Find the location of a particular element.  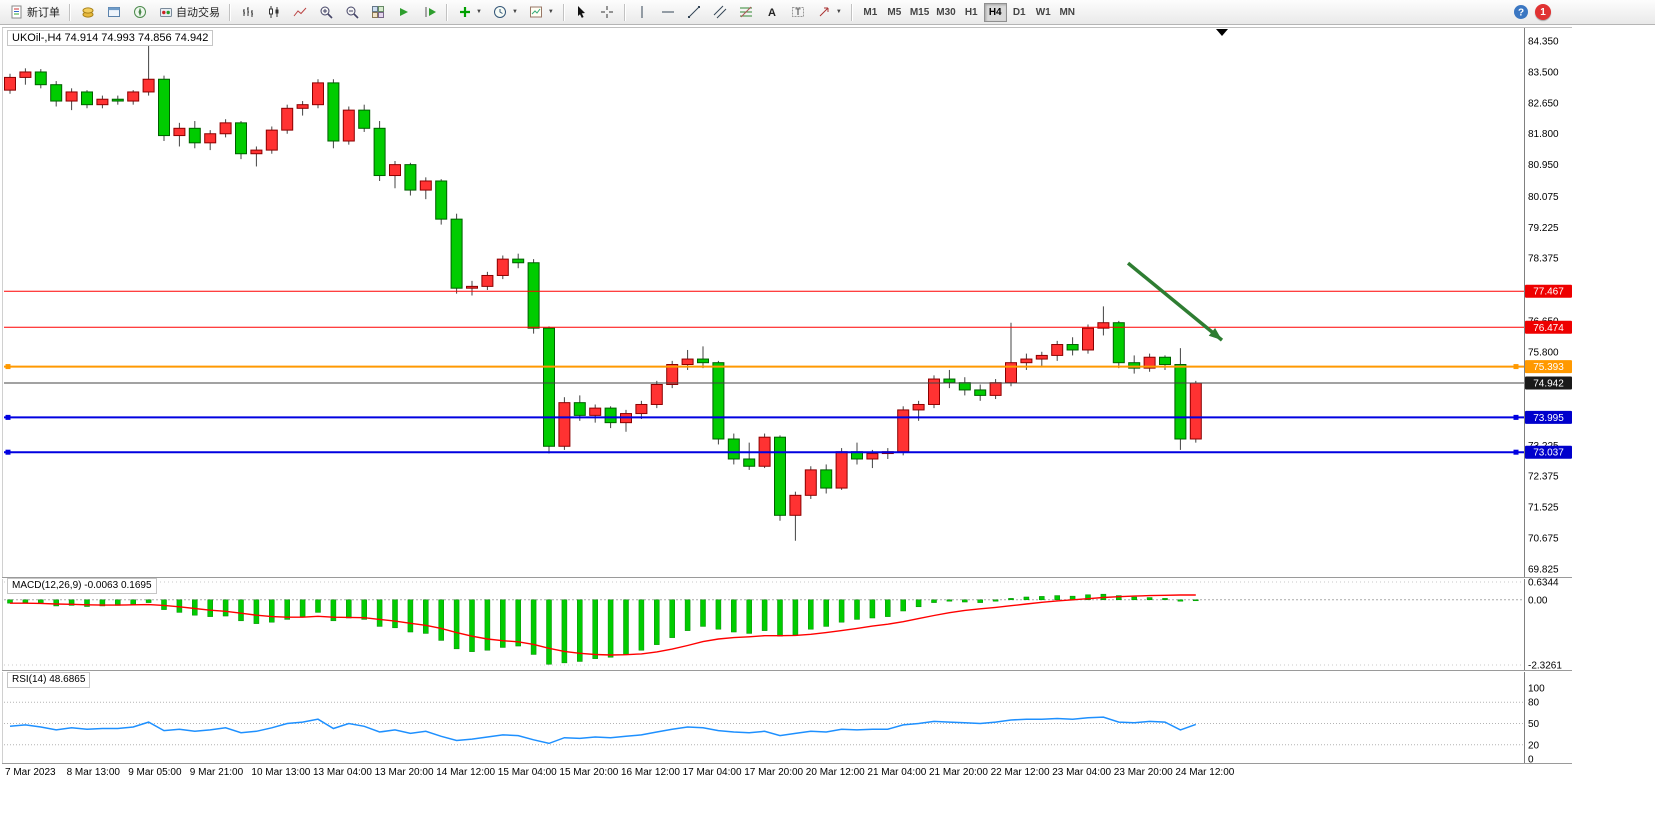

auto-trading-button: 自动交易 is located at coordinates (189, 12).